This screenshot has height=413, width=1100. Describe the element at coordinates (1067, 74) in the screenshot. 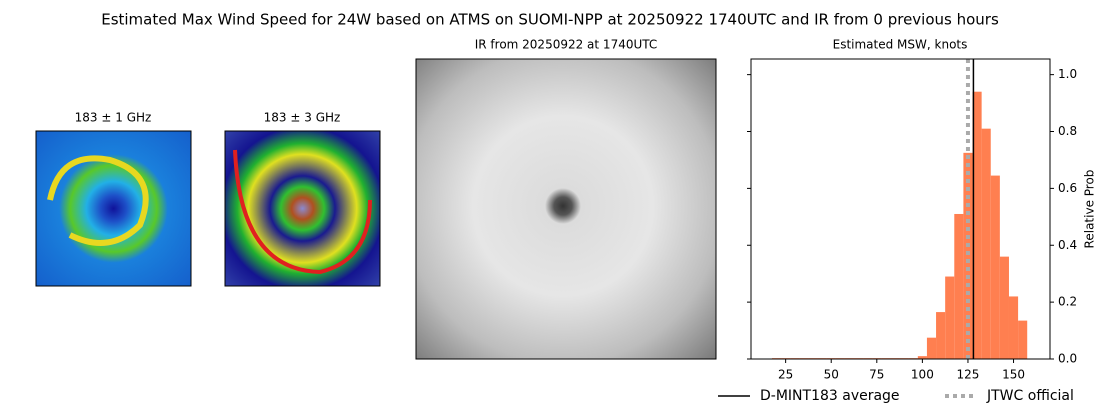

I see `y-tick-label: 1.0` at that location.